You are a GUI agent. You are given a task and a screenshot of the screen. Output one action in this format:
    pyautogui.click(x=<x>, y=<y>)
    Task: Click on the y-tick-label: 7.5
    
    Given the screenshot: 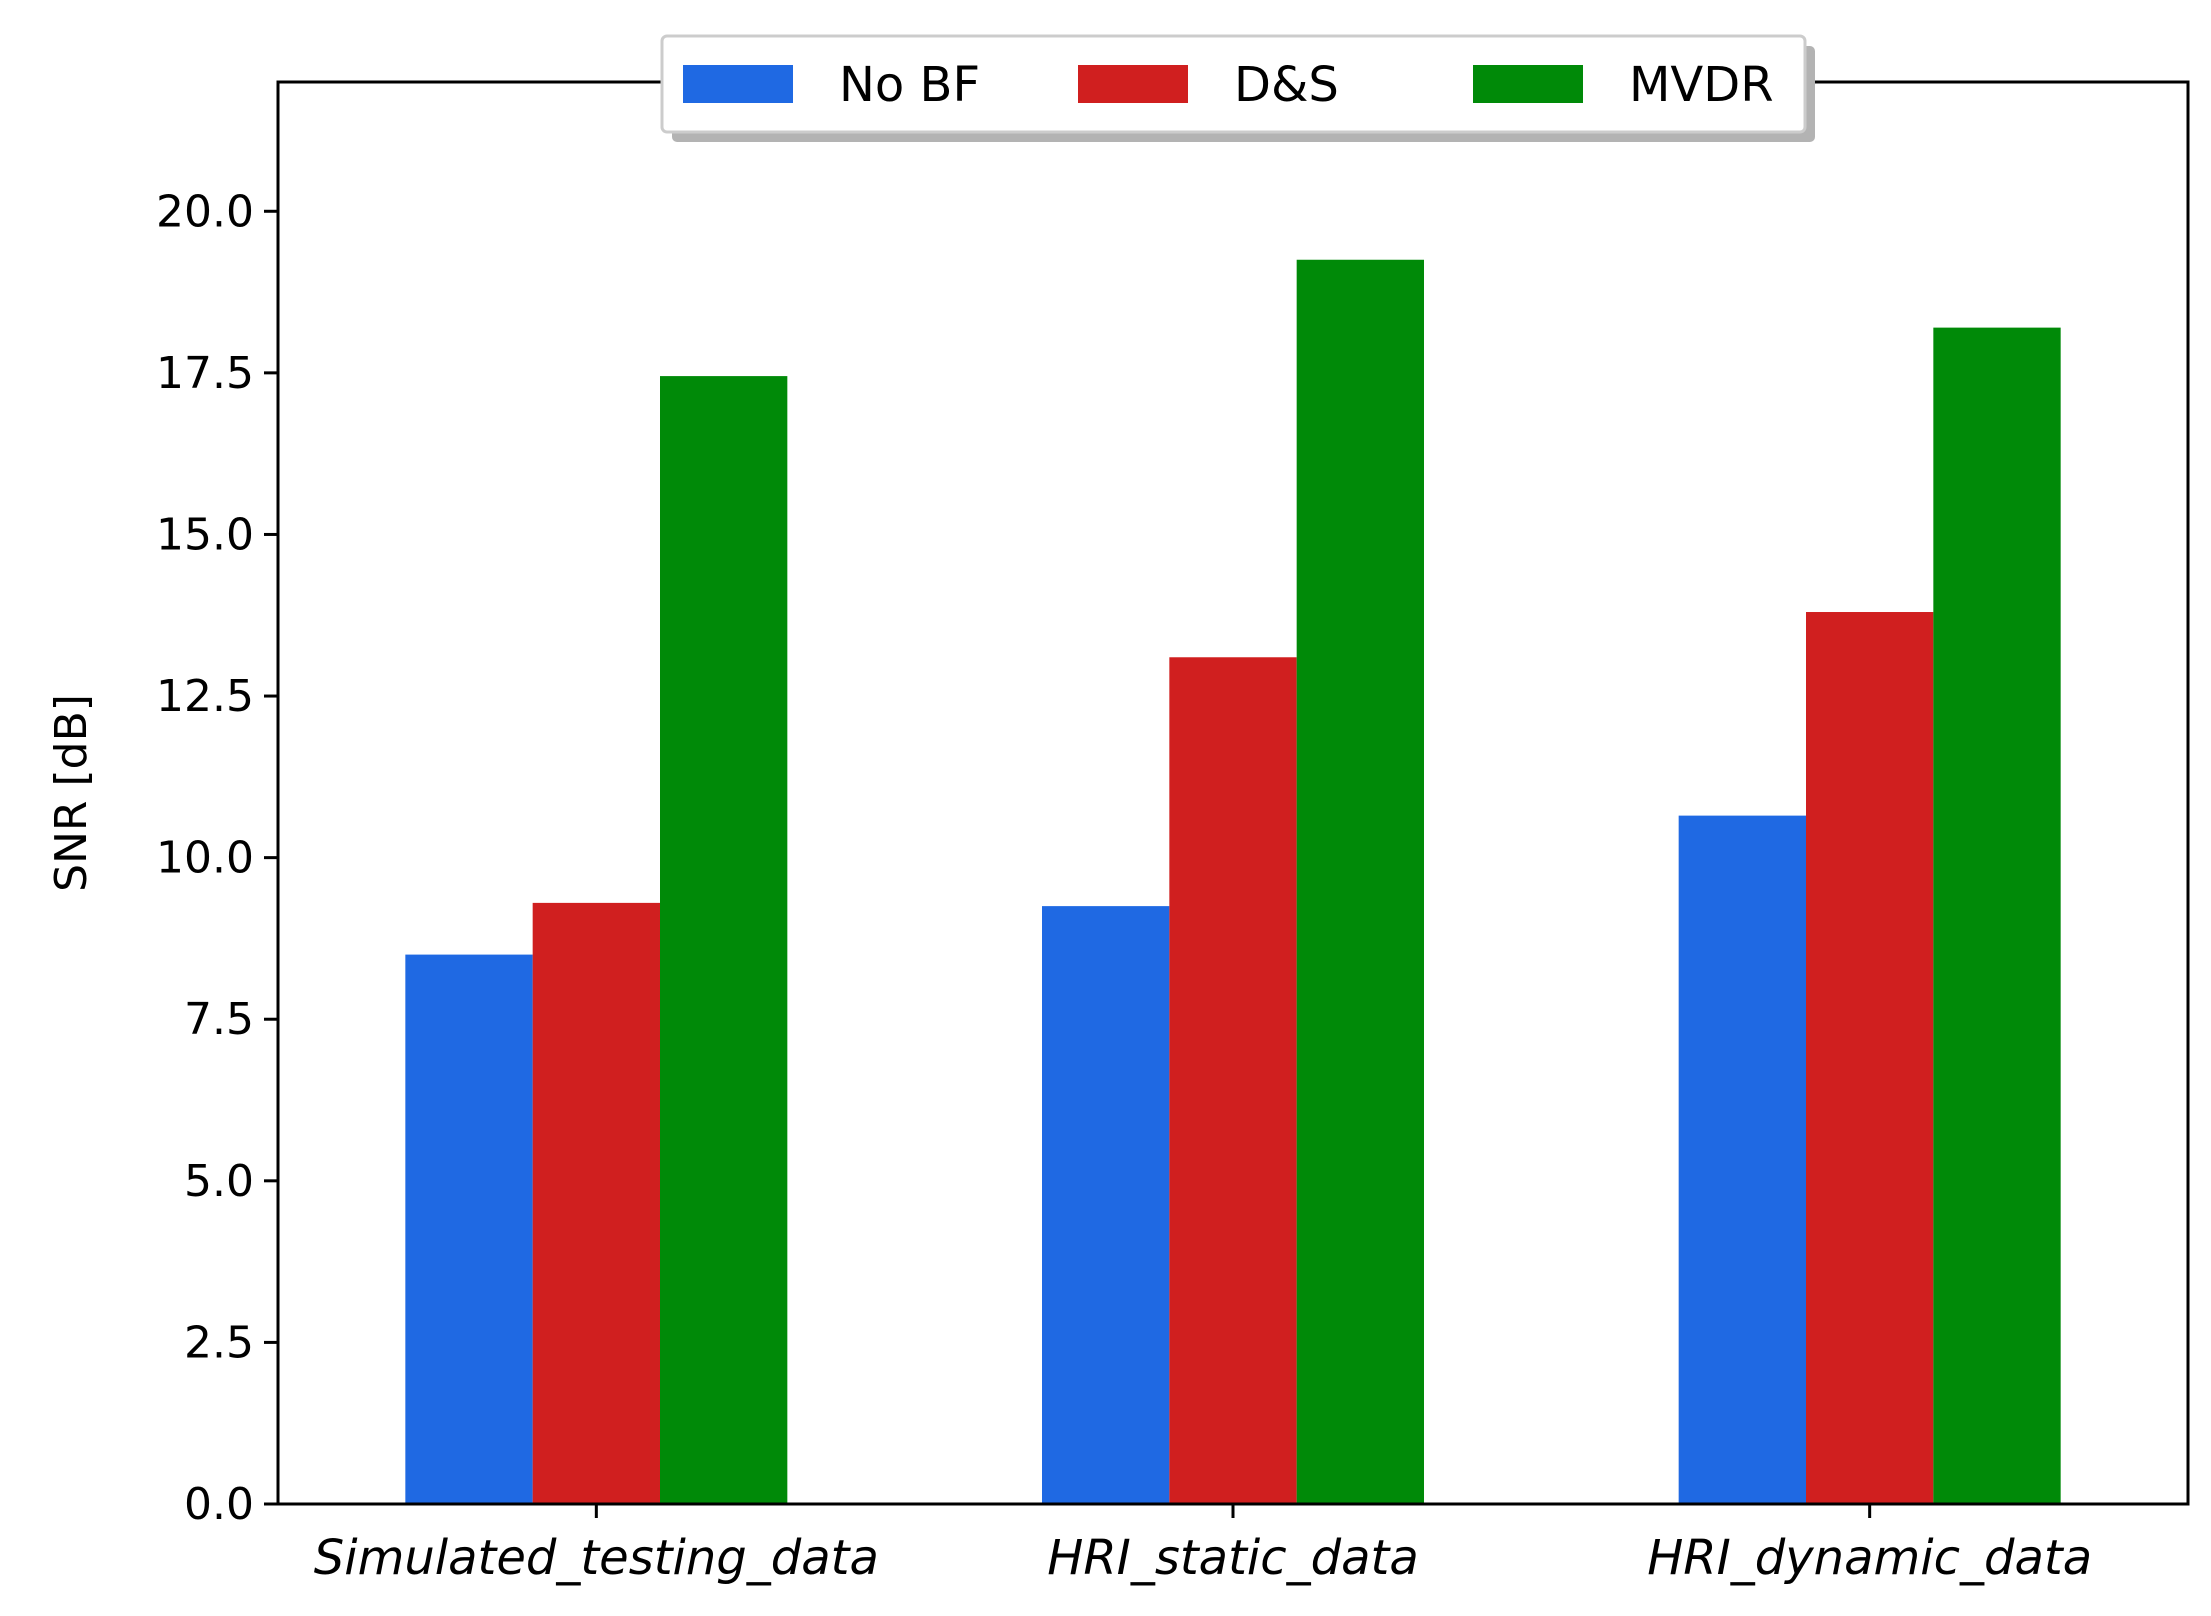 What is the action you would take?
    pyautogui.click(x=219, y=1019)
    